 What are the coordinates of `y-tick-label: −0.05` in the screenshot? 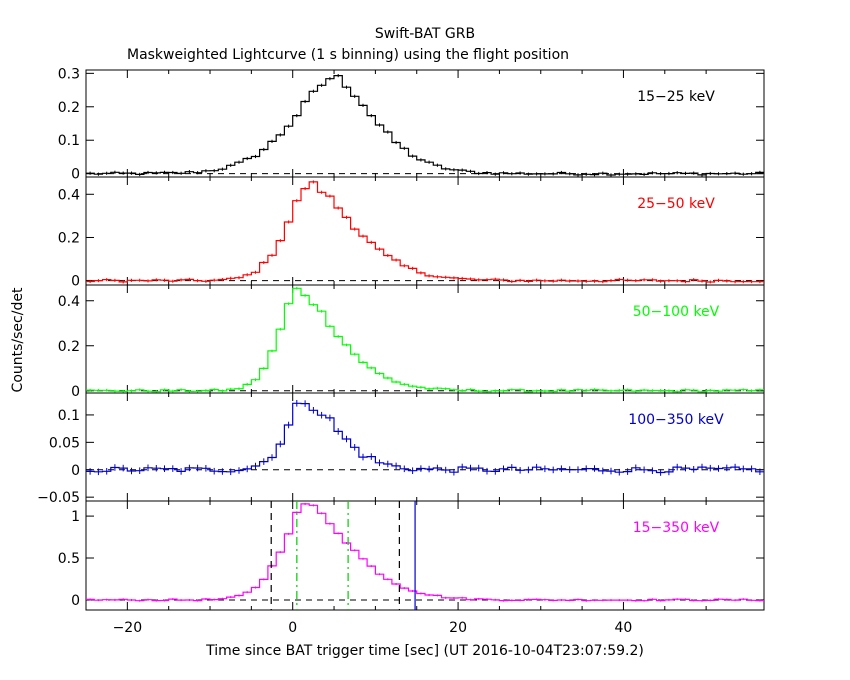 It's located at (58, 498).